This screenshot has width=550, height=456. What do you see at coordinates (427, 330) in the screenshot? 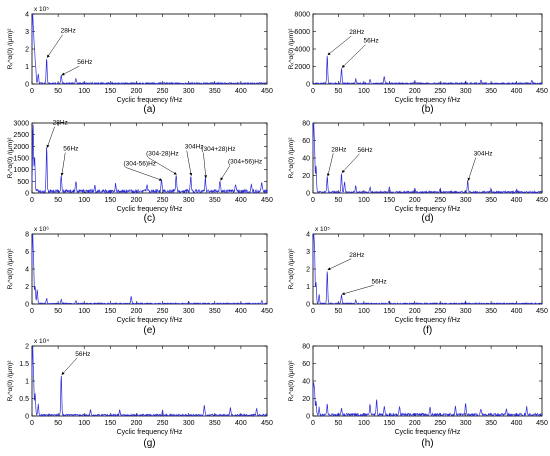
I see `panel-caption: (f)` at bounding box center [427, 330].